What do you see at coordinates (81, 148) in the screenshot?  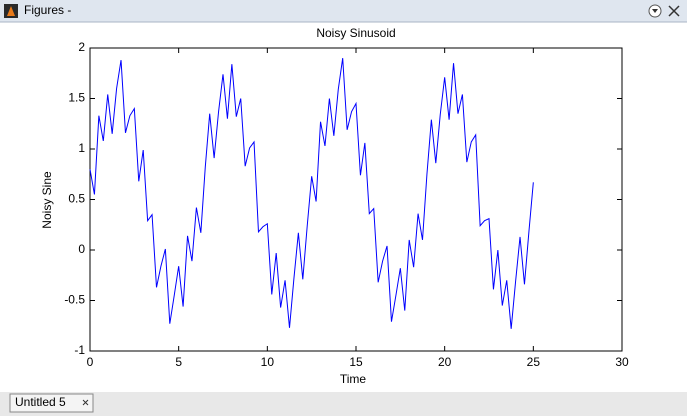 I see `y-tick-label: 1` at bounding box center [81, 148].